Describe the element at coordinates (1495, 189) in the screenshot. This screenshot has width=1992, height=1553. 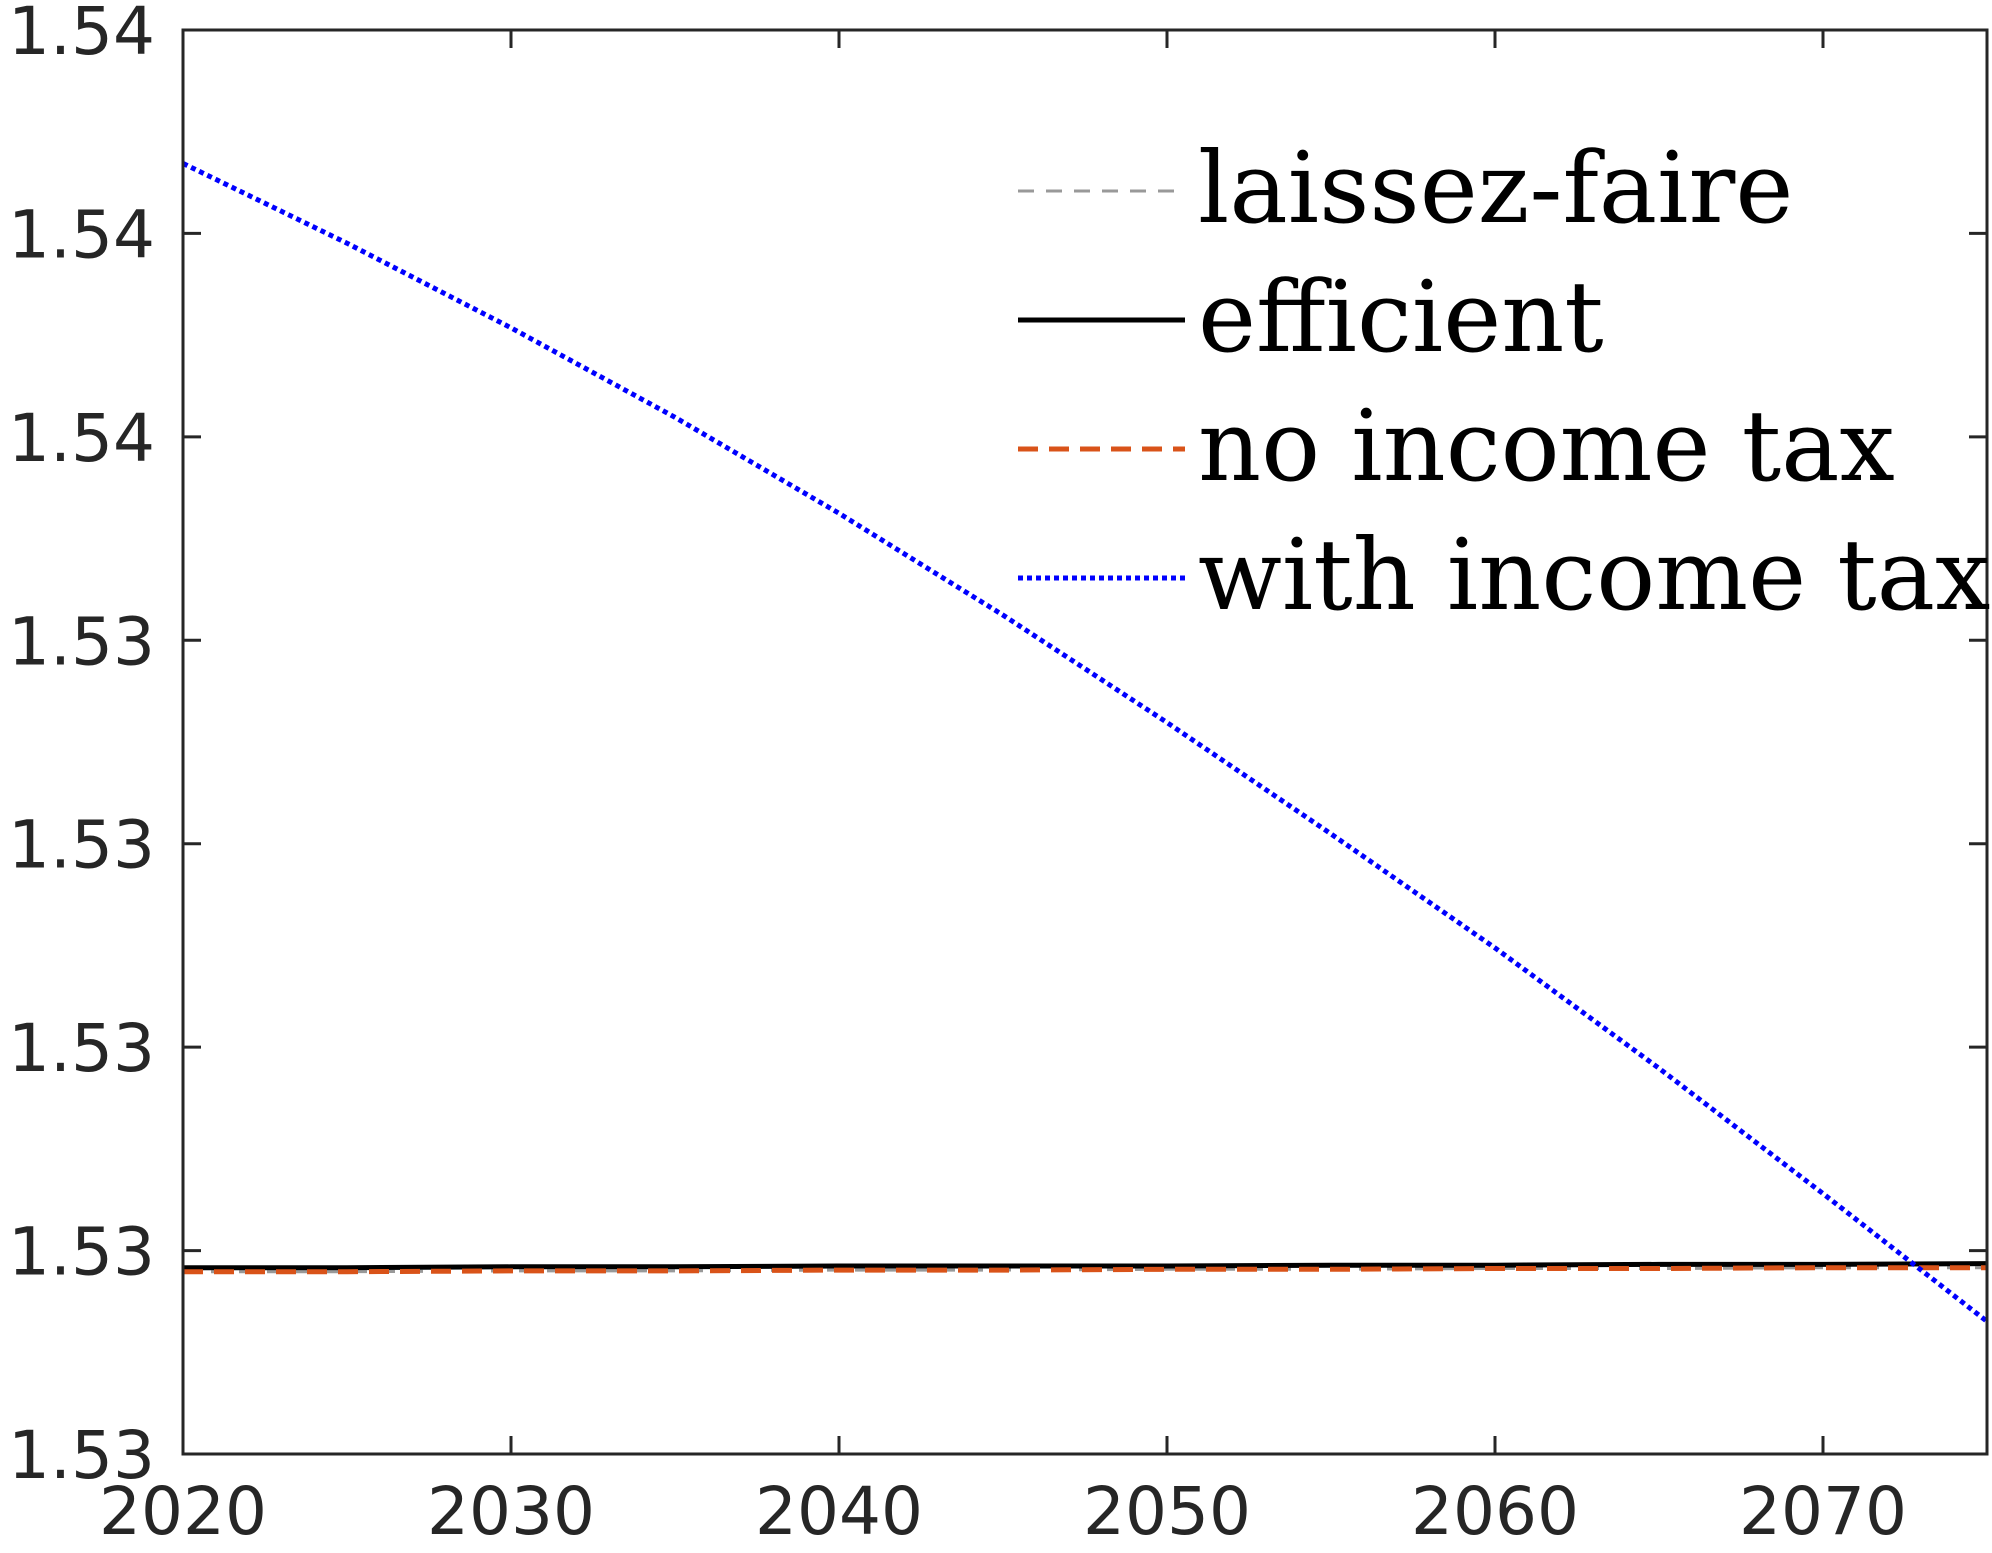
I see `legend-label: laissez-faire` at that location.